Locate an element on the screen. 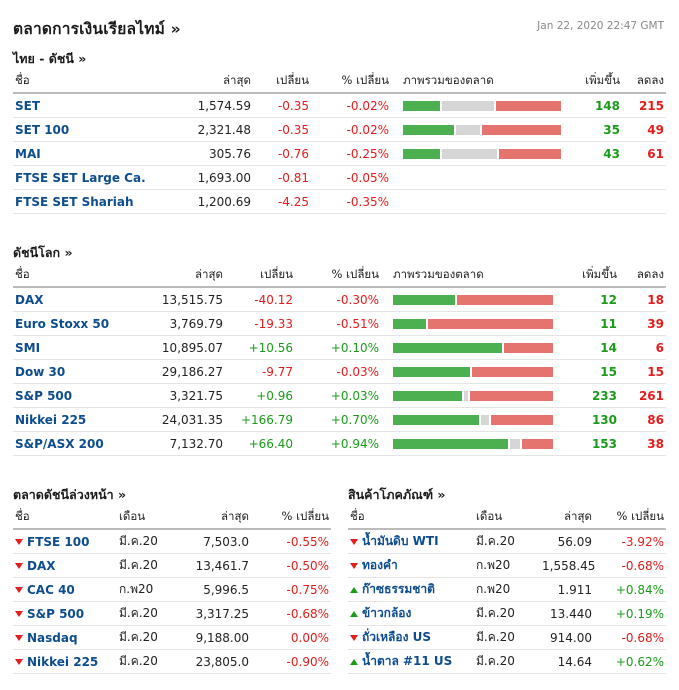 The image size is (679, 690). table-row: S&P 500 มี.ค.20 3,317.25 -0.68% is located at coordinates (172, 613).